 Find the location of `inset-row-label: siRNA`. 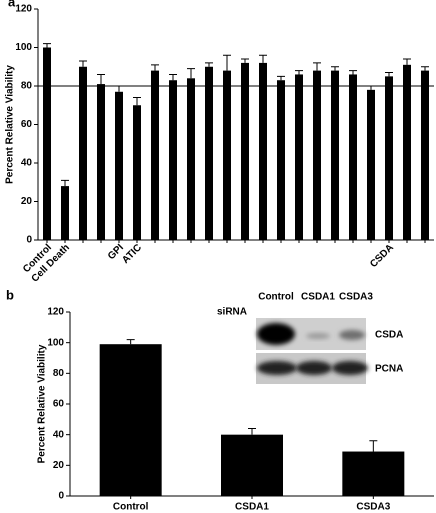

inset-row-label: siRNA is located at coordinates (232, 312).